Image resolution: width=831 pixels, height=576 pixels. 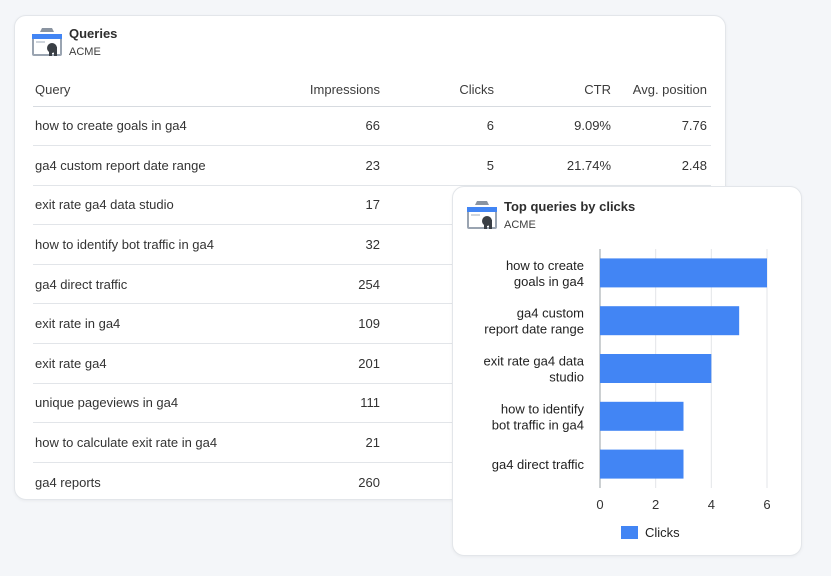 What do you see at coordinates (316, 165) in the screenshot?
I see `cell-impressions: 23` at bounding box center [316, 165].